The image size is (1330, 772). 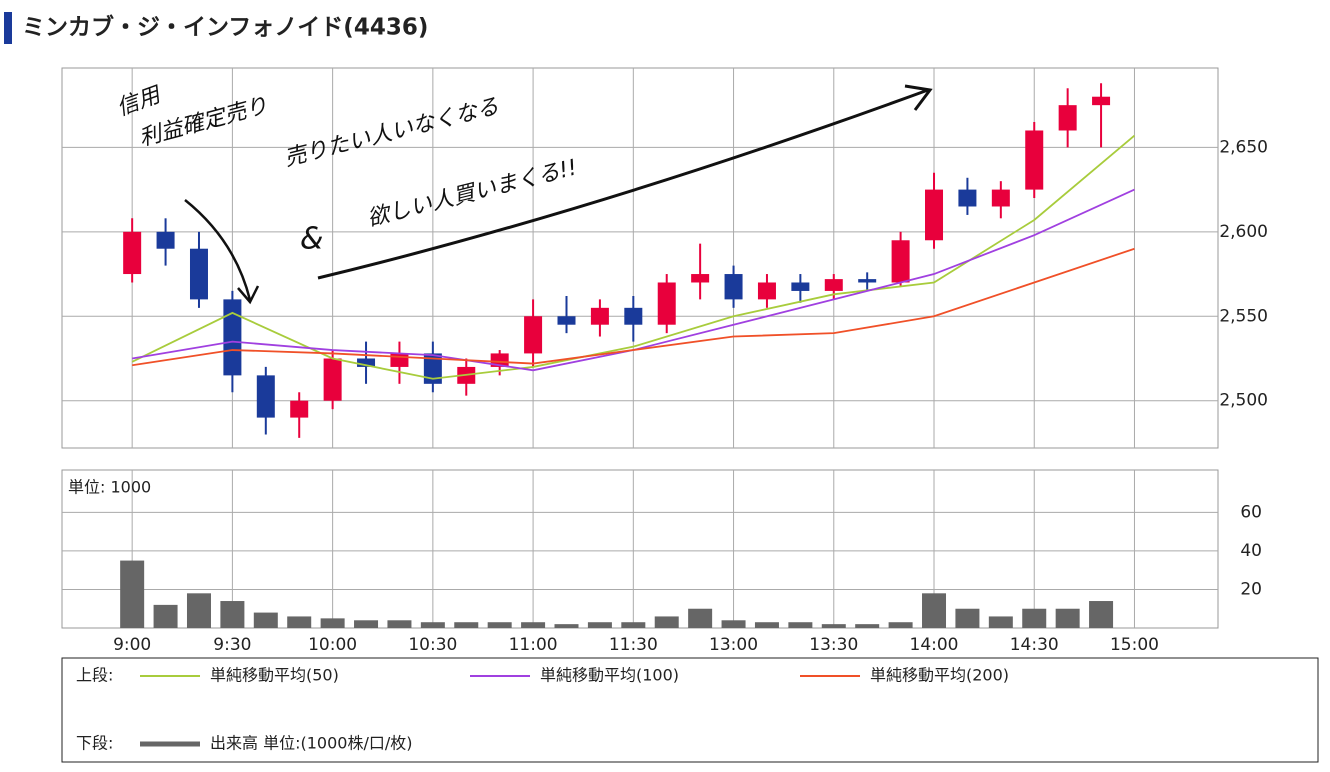 I want to click on page-title: ミンカブ・ジ・インフォノイド(4436), so click(x=225, y=27).